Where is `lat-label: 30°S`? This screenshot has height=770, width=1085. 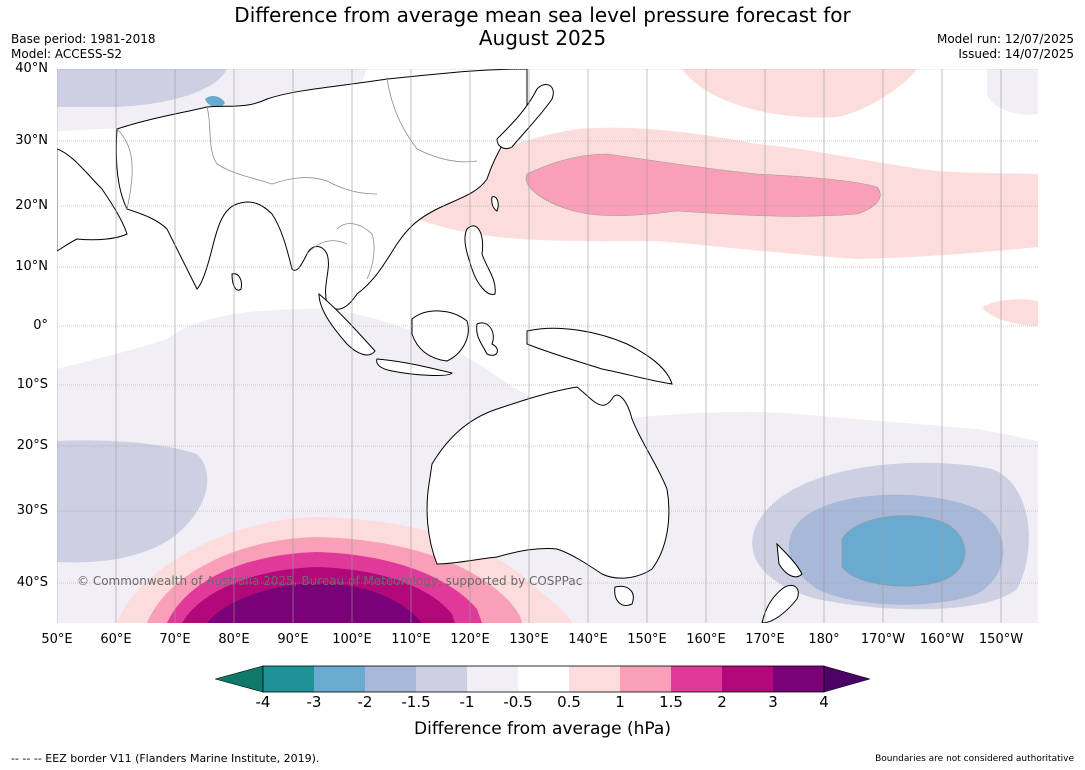 lat-label: 30°S is located at coordinates (32, 510).